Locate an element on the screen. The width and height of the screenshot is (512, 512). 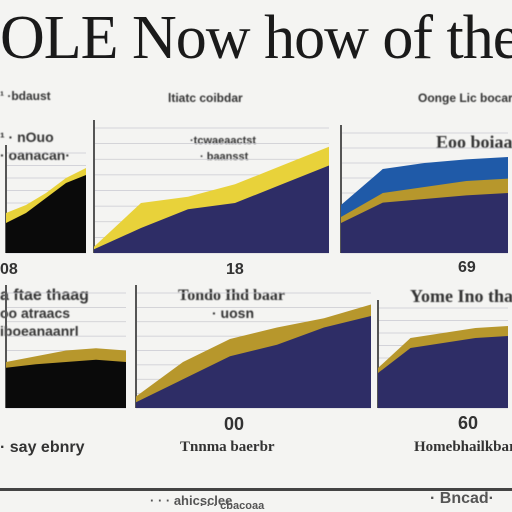
panel-6-header-line-1: Yome Ino thaw is located at coordinates (461, 296).